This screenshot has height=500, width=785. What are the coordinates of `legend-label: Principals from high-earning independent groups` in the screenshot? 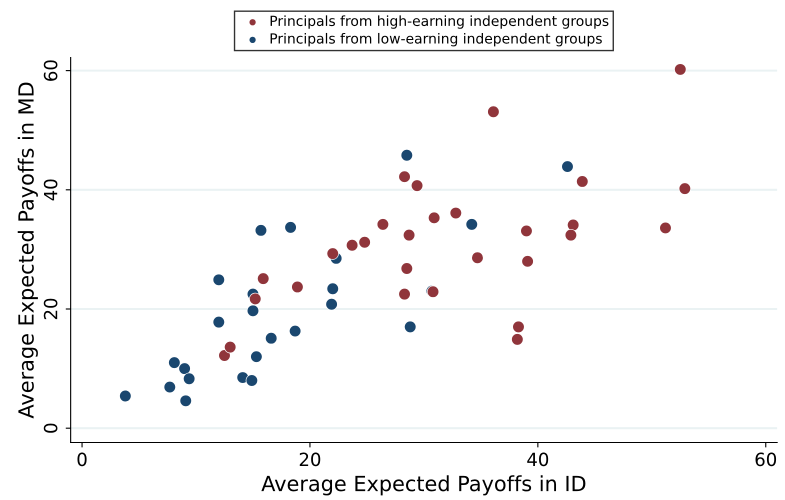 It's located at (439, 22).